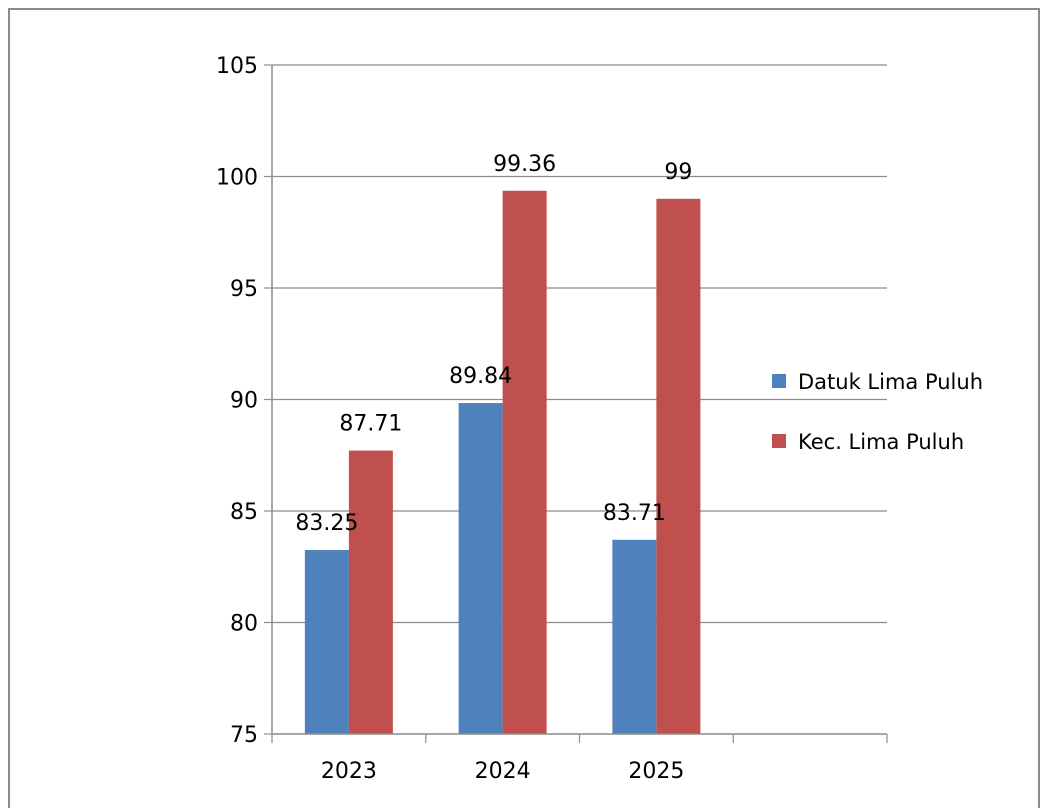 This screenshot has height=808, width=1043. What do you see at coordinates (524, 164) in the screenshot?
I see `data-label: 99.36` at bounding box center [524, 164].